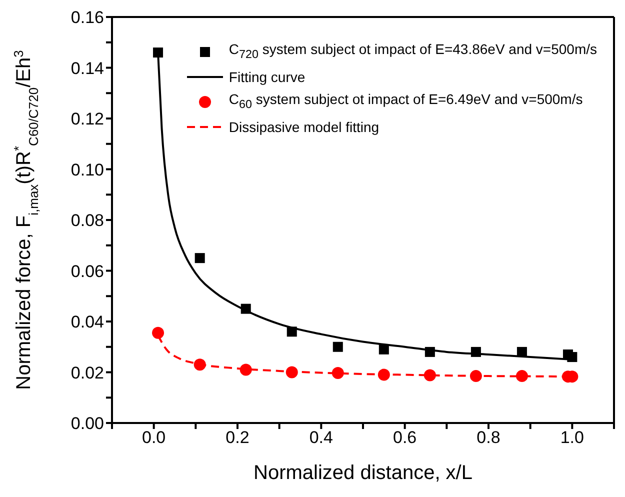 The width and height of the screenshot is (625, 497). Describe the element at coordinates (87, 119) in the screenshot. I see `y-tick-label: 0.12` at that location.